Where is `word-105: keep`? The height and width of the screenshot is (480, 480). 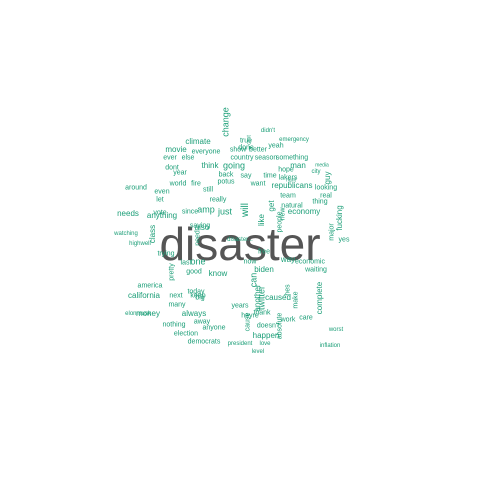
word-105: keep is located at coordinates (198, 296).